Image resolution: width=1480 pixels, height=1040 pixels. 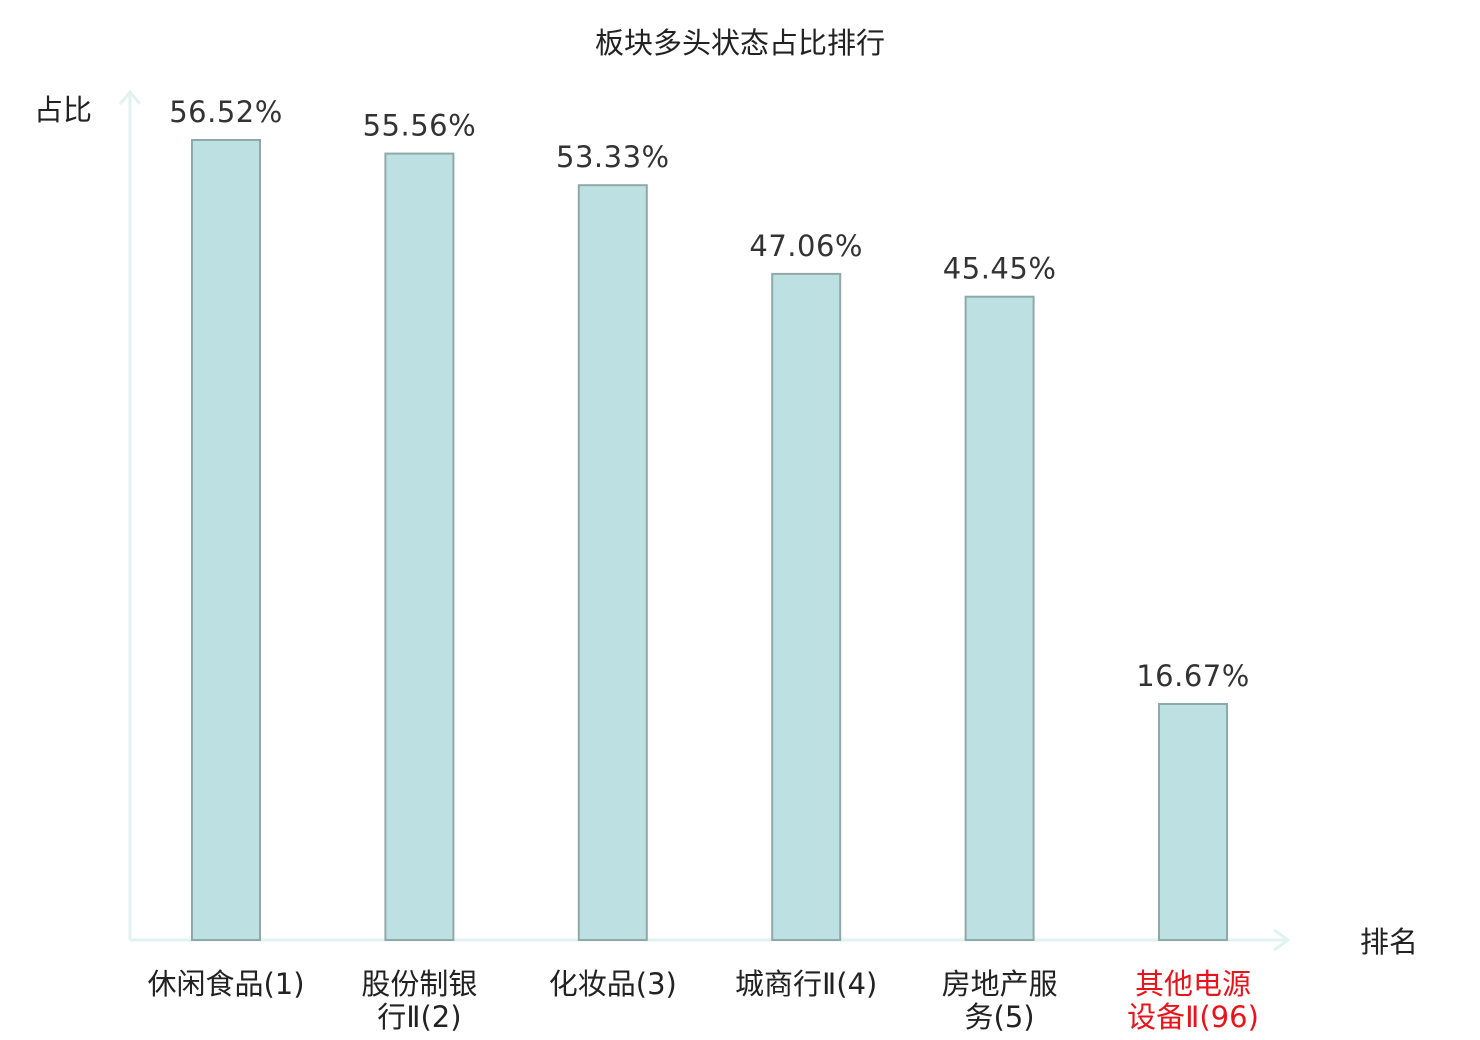 What do you see at coordinates (1193, 984) in the screenshot?
I see `category-label: 其他电源` at bounding box center [1193, 984].